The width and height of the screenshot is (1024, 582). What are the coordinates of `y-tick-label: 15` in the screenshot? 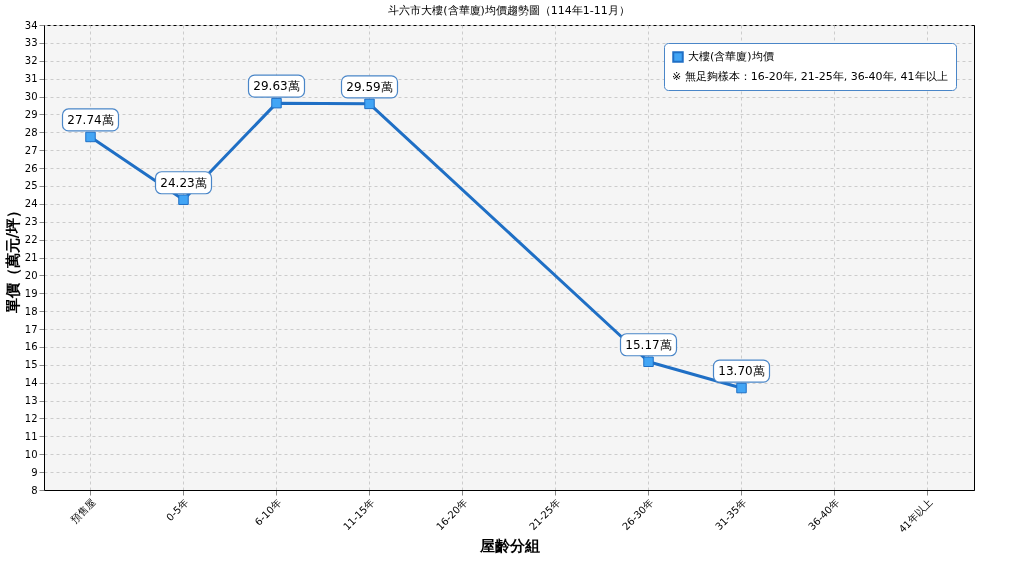 It's located at (31, 365).